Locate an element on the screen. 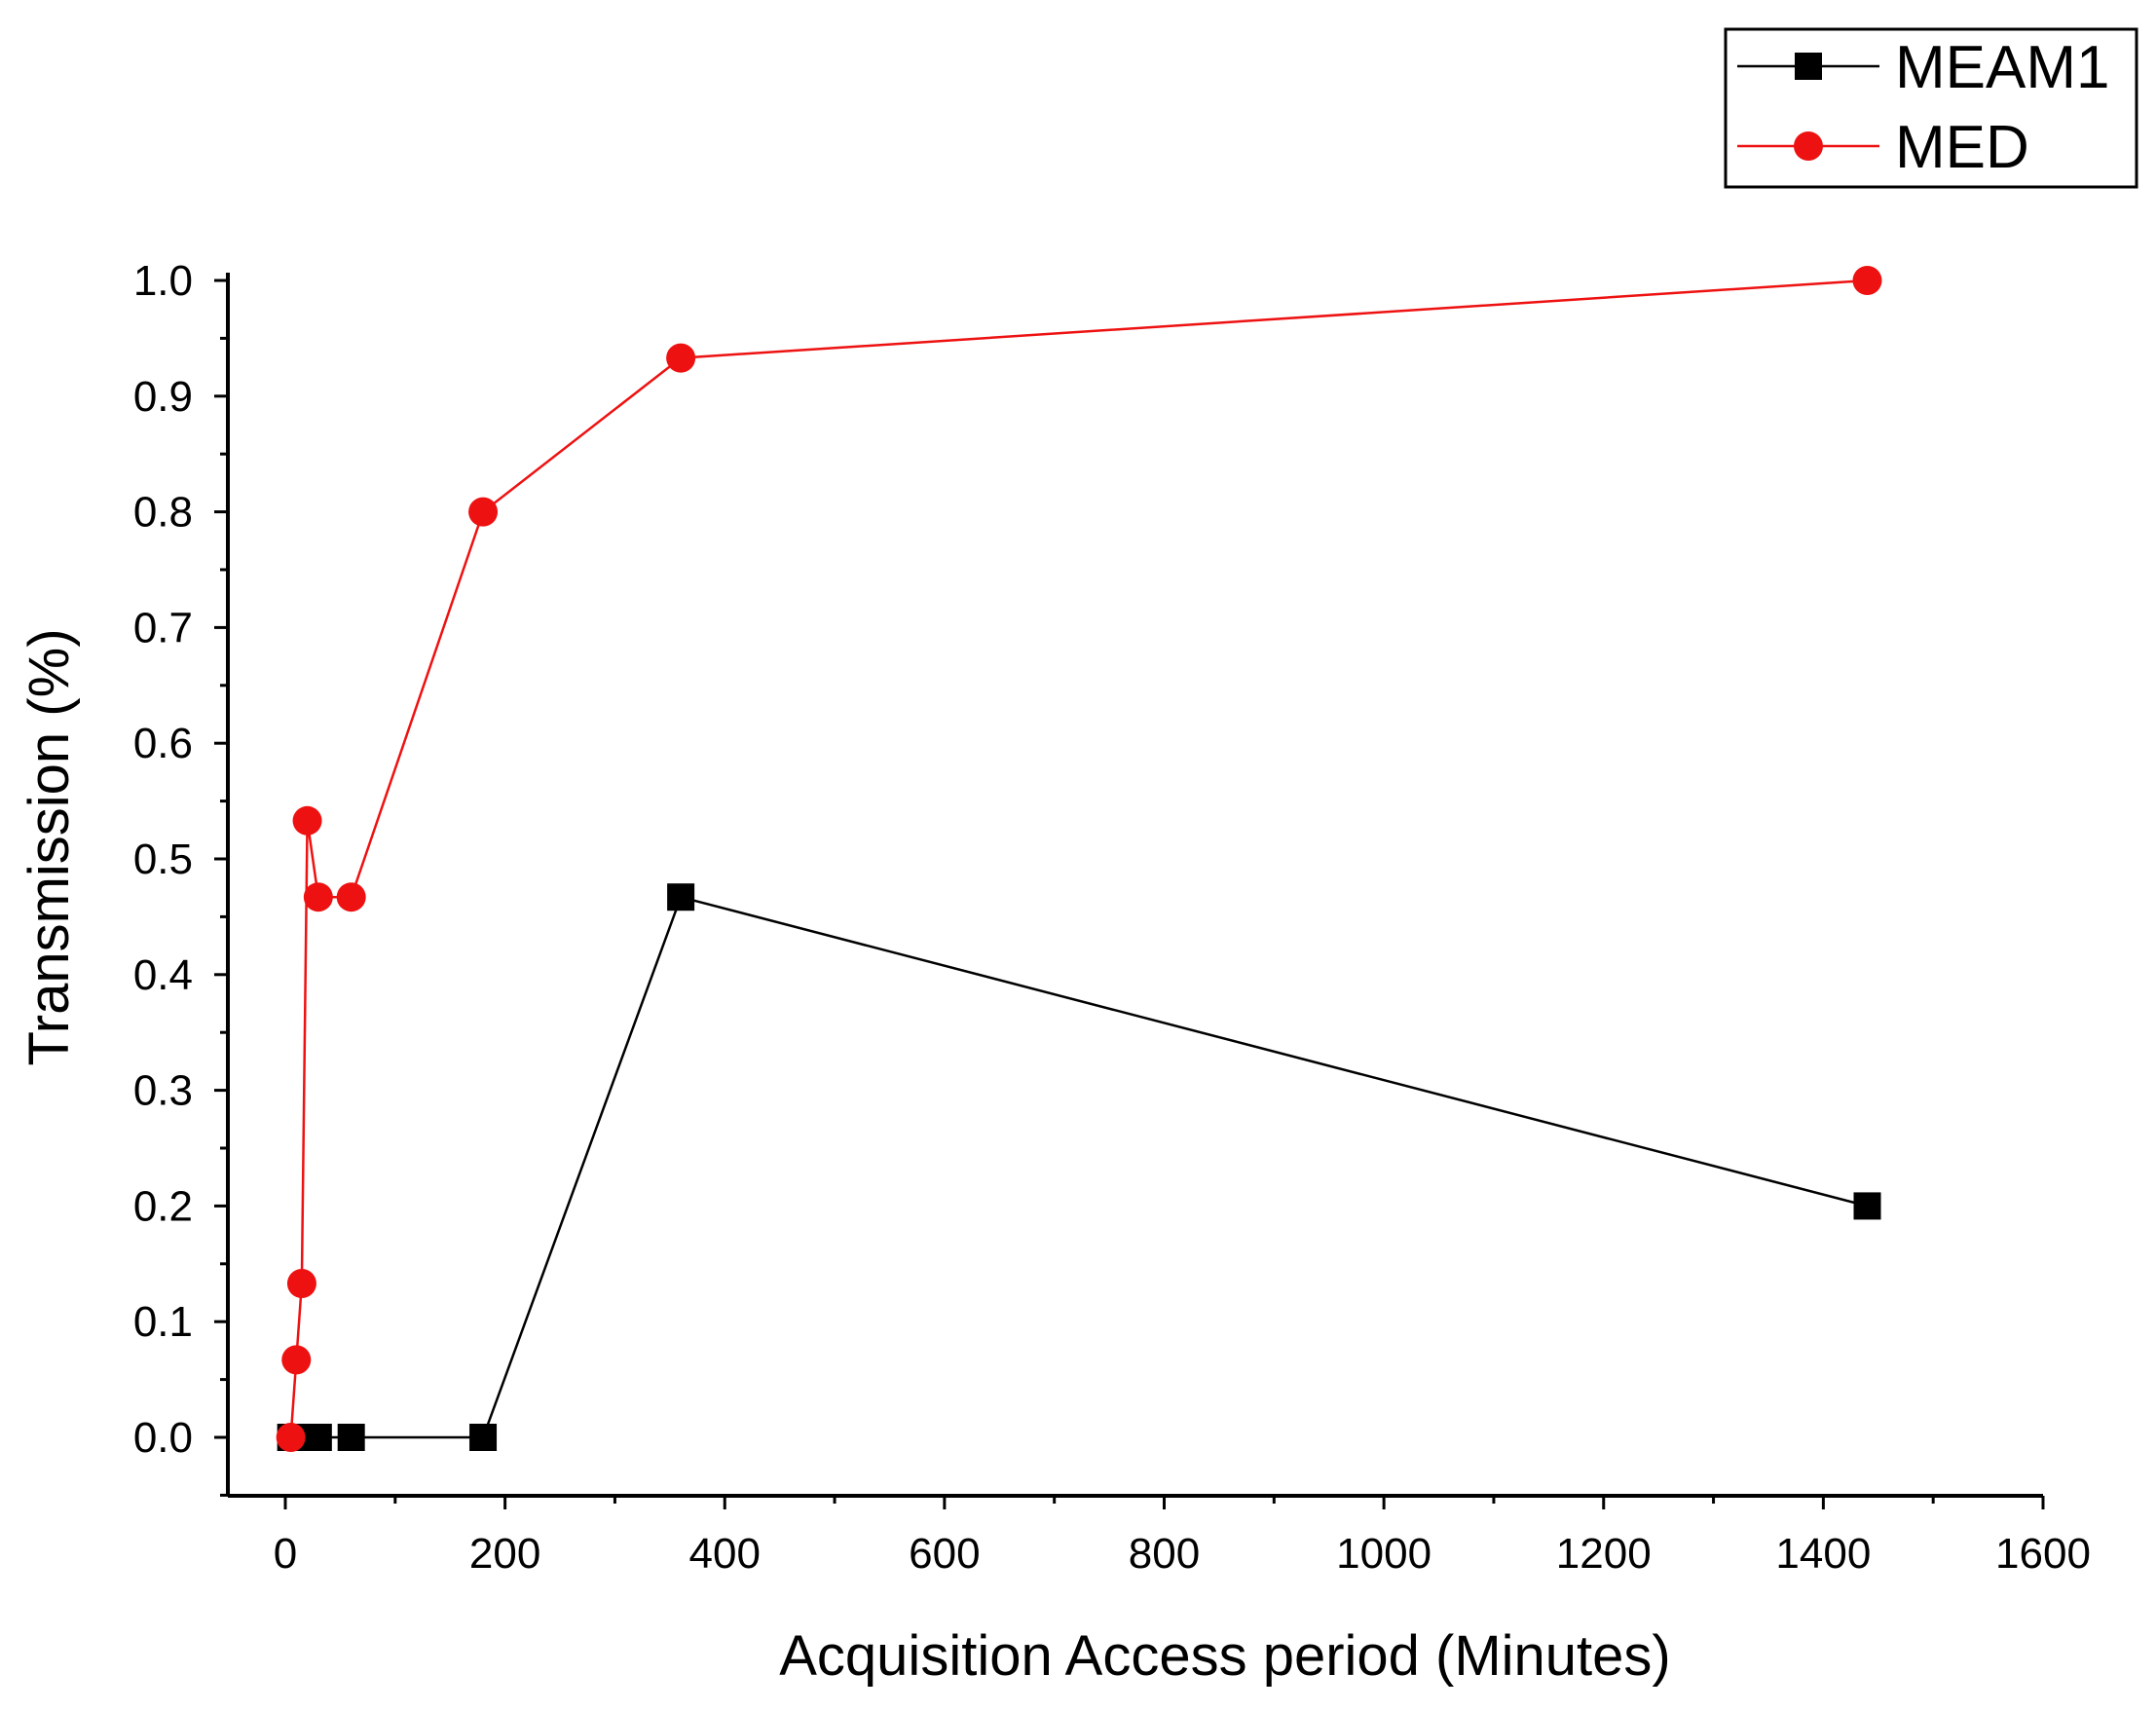 This screenshot has height=1711, width=2156. legend: MEAM1 MED is located at coordinates (1931, 108).